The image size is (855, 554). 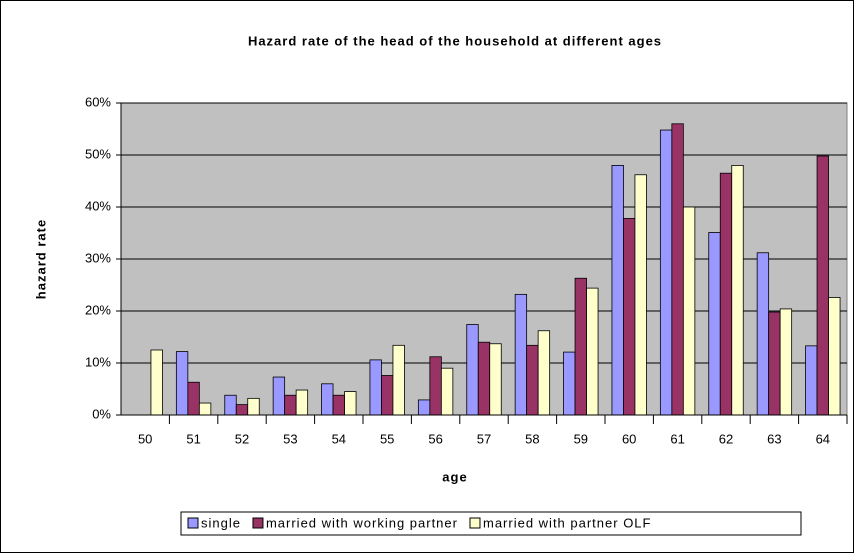 I want to click on x-tick-label: 63, so click(x=774, y=438).